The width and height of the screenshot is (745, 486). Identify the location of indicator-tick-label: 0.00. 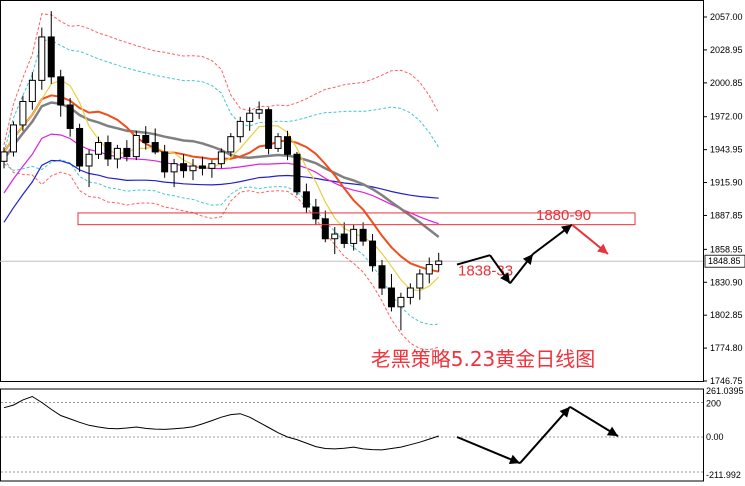
(715, 437).